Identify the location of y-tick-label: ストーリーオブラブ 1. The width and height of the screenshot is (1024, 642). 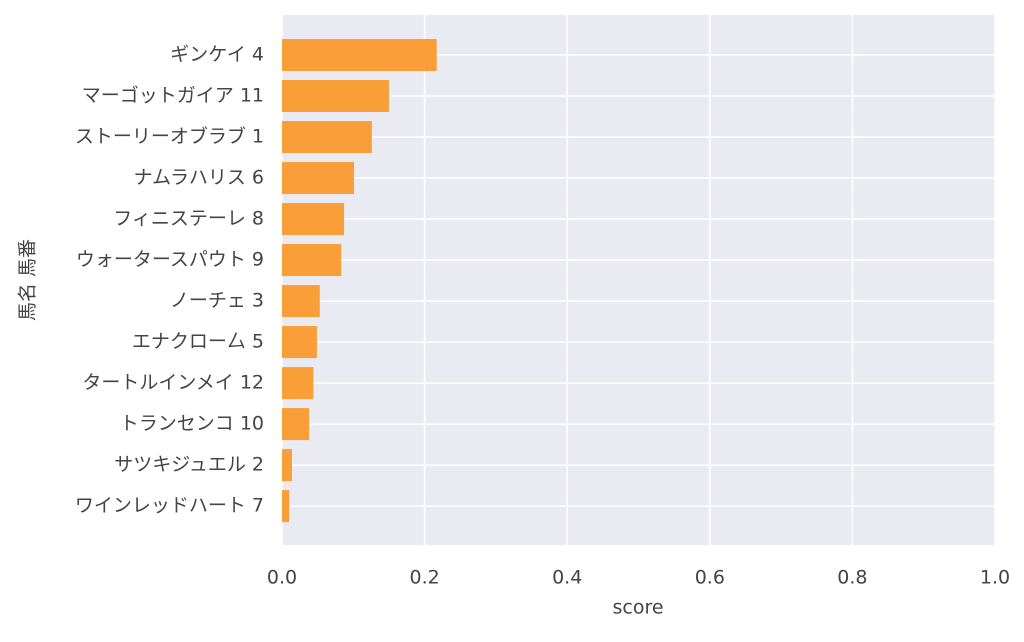
(169, 136).